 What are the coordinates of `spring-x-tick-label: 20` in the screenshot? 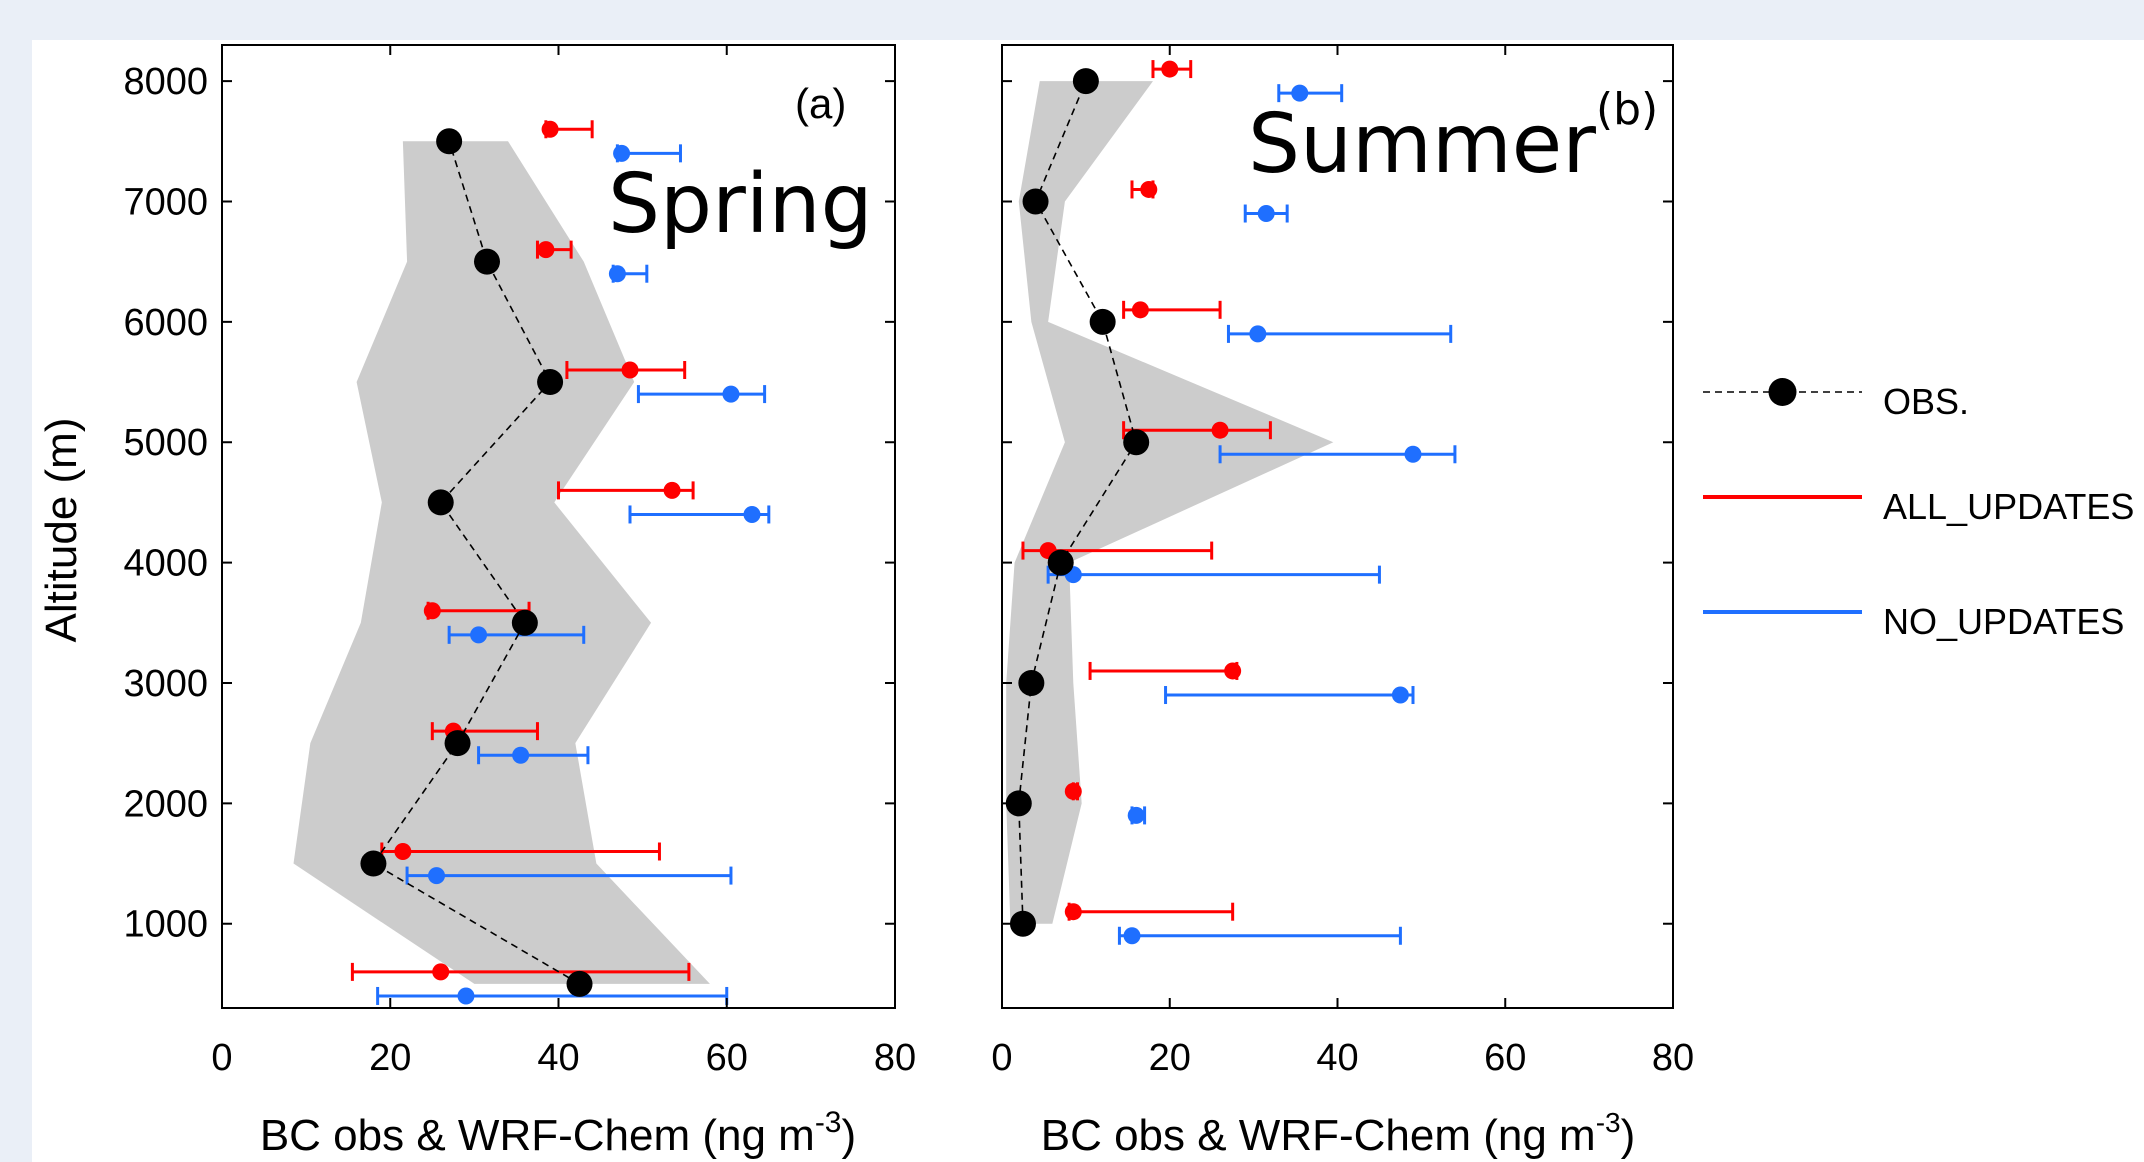 It's located at (390, 1058).